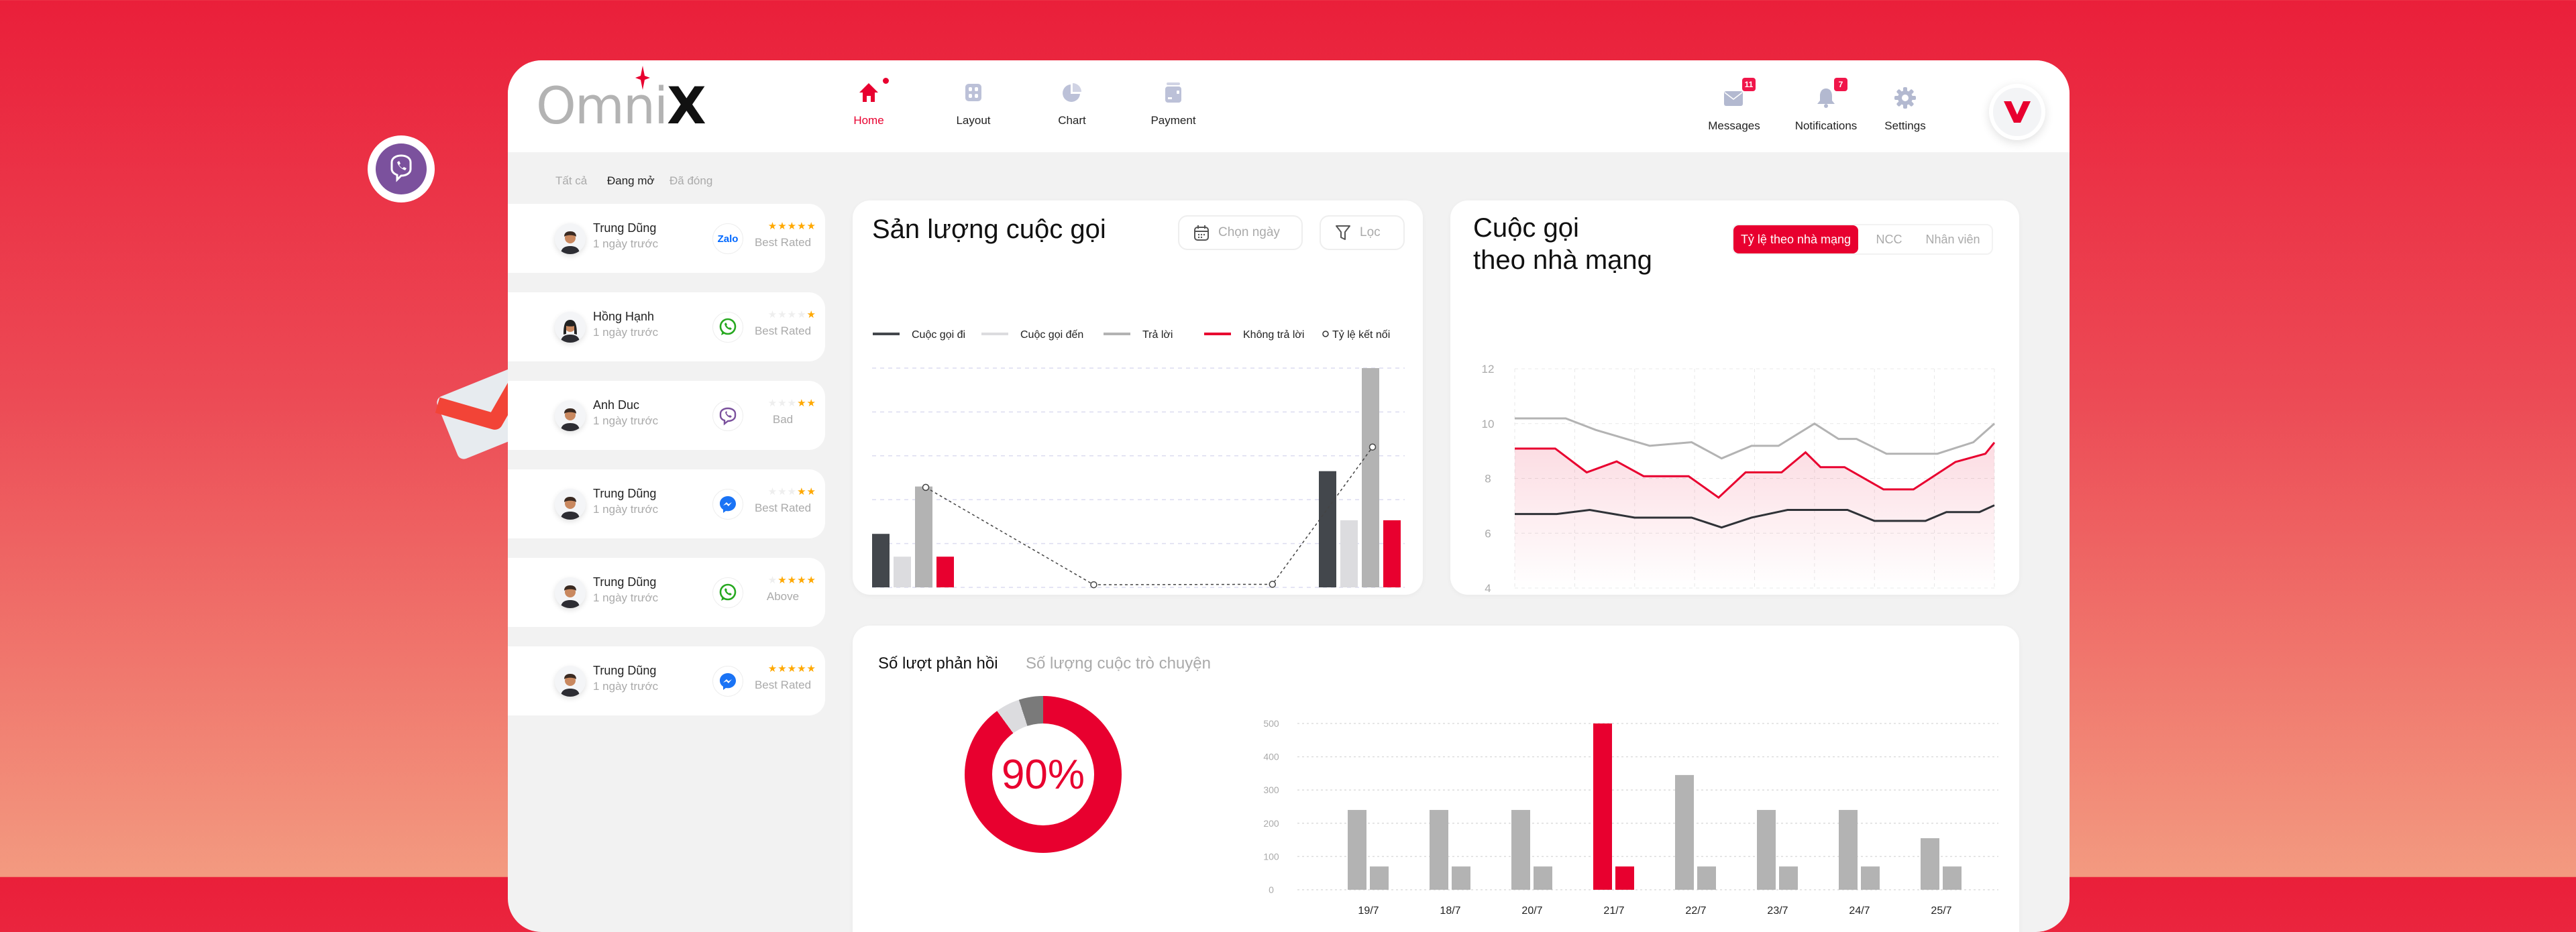 The image size is (2576, 932). Describe the element at coordinates (902, 572) in the screenshot. I see `bar-Cuộc gọi đến` at that location.